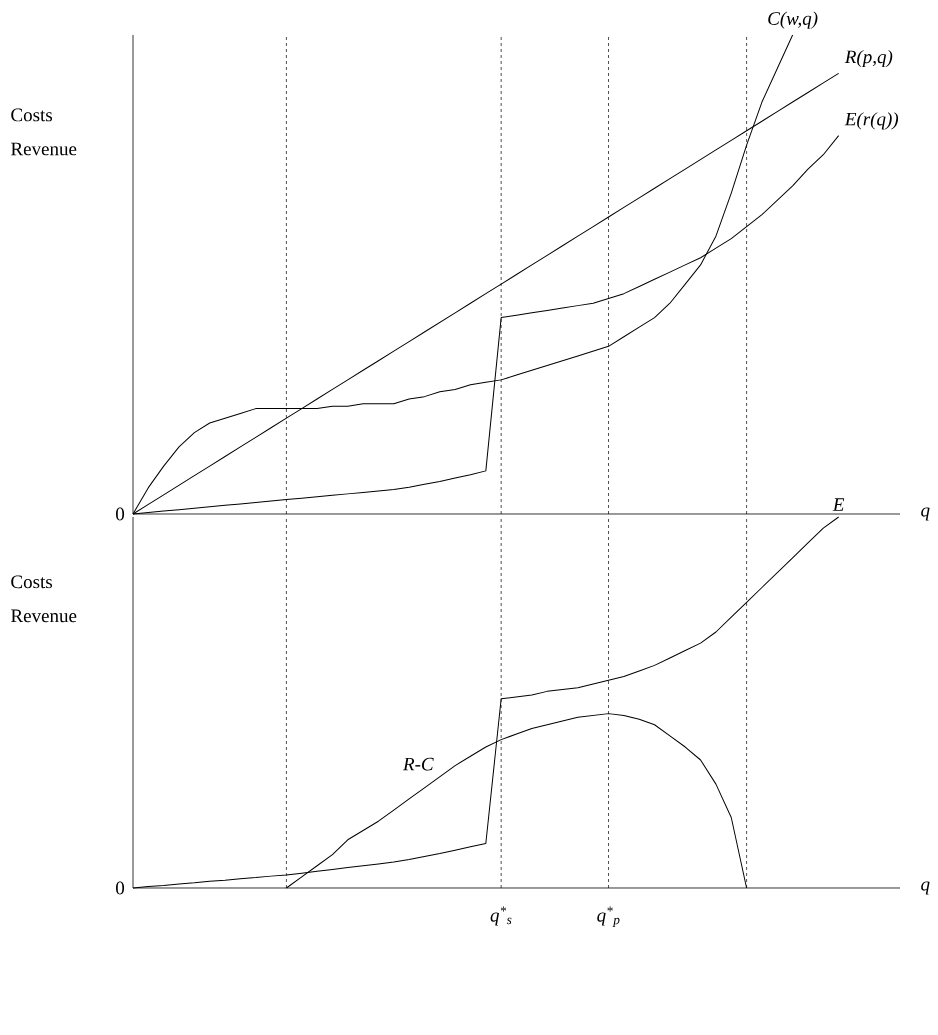 The width and height of the screenshot is (938, 1035). Describe the element at coordinates (868, 58) in the screenshot. I see `series-label: R(p,q)` at that location.